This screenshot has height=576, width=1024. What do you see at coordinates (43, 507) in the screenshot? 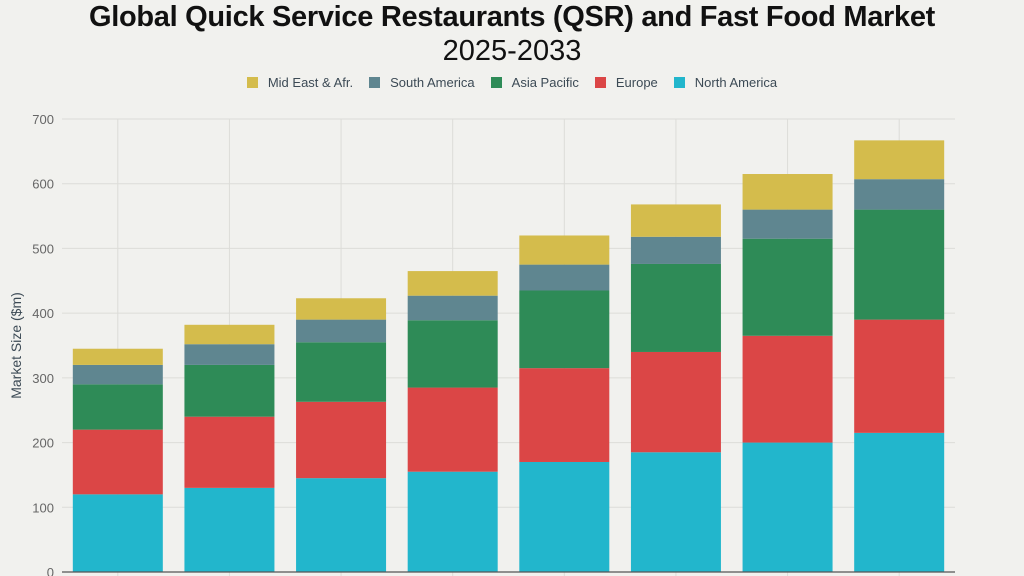
I see `y-tick-label: 100` at bounding box center [43, 507].